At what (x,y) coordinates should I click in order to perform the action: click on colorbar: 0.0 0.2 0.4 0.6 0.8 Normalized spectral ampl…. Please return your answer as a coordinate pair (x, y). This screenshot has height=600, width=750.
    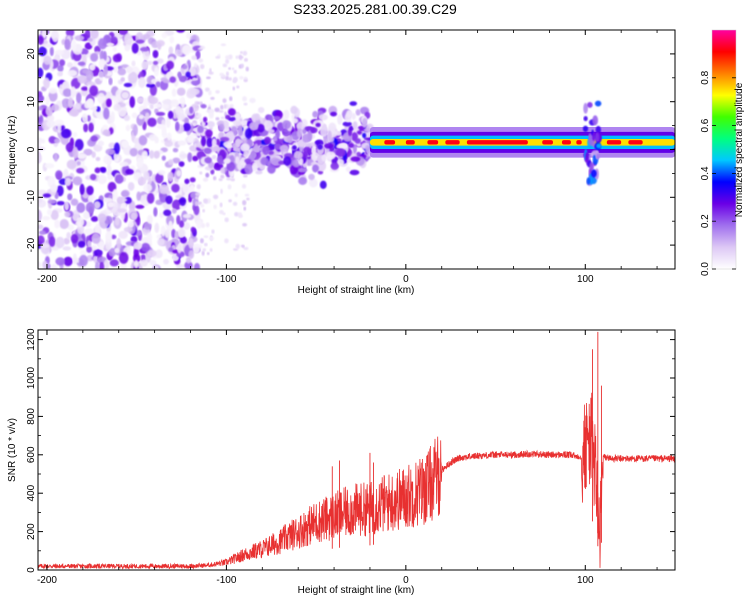
    Looking at the image, I should click on (722, 152).